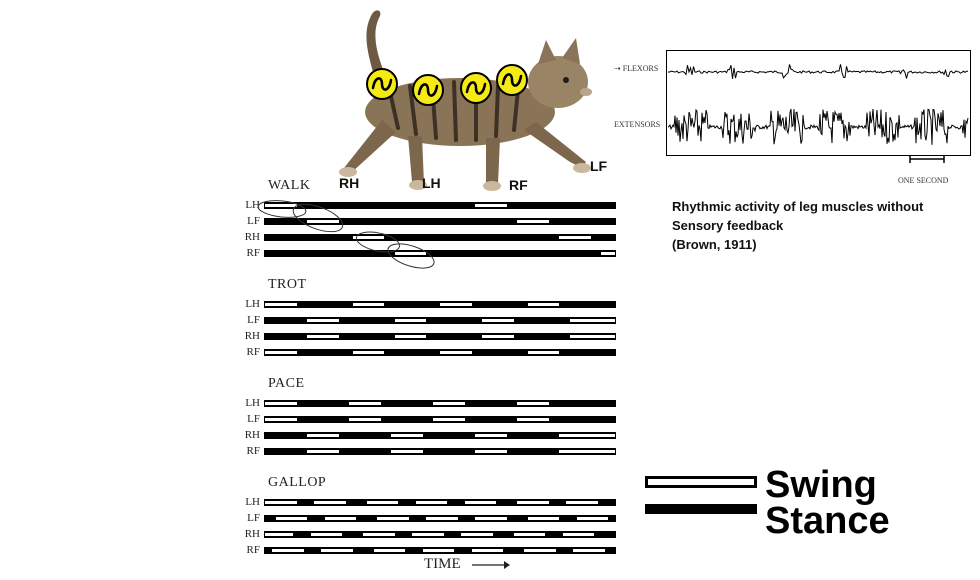 This screenshot has height=580, width=980. I want to click on flexors-label: ⇢ FLEXORS, so click(636, 68).